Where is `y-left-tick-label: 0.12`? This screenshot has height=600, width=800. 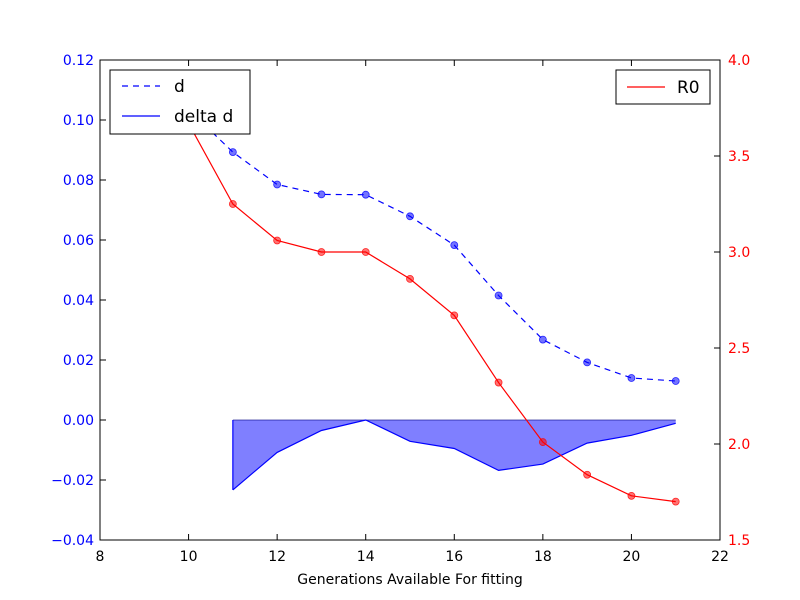 y-left-tick-label: 0.12 is located at coordinates (78, 61).